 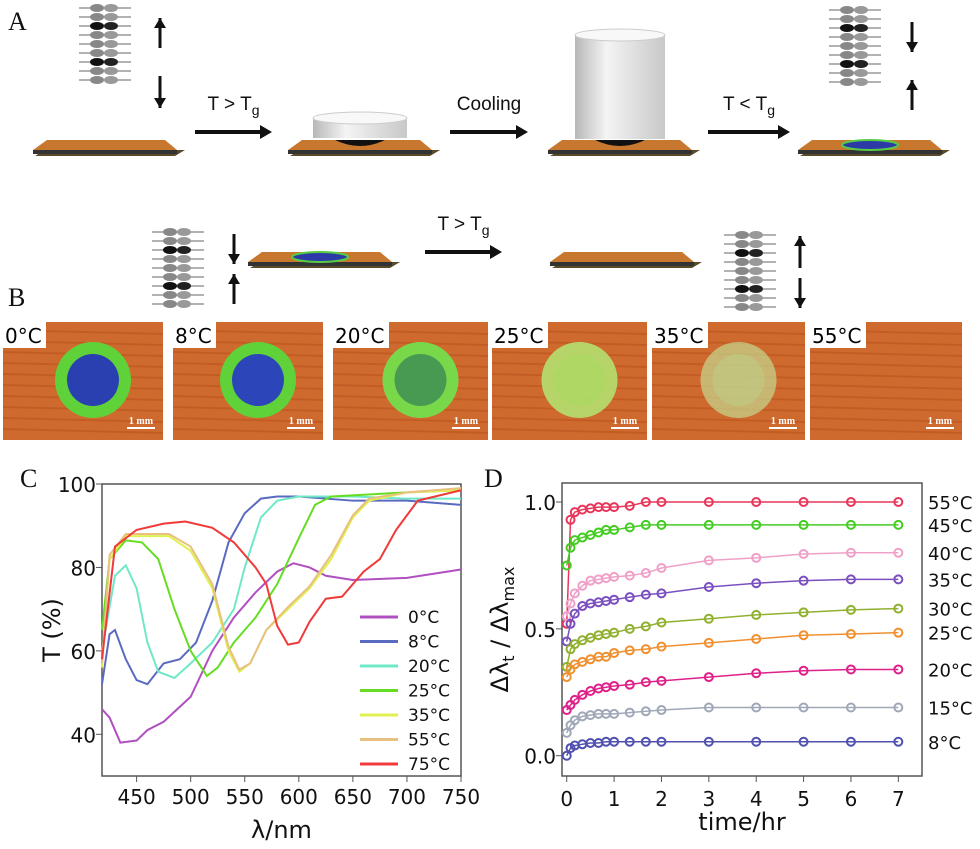 I want to click on temp-label: 0°C, so click(x=23, y=336).